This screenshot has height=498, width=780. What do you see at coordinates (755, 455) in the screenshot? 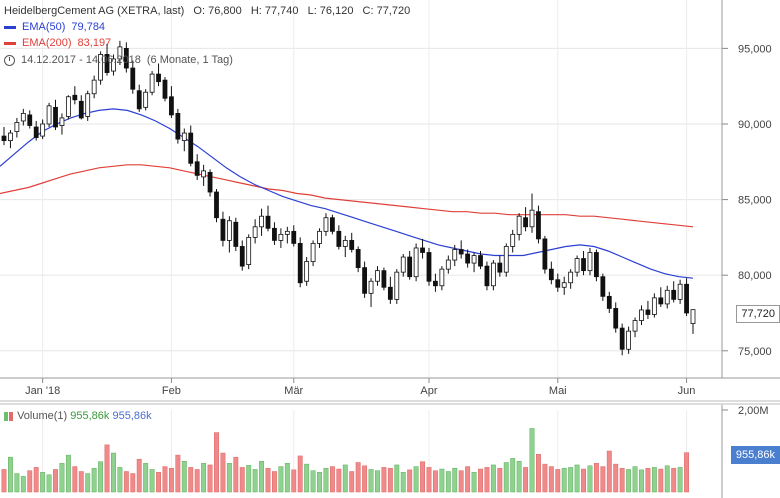
I see `last-volume-tag: 955,86k` at bounding box center [755, 455].